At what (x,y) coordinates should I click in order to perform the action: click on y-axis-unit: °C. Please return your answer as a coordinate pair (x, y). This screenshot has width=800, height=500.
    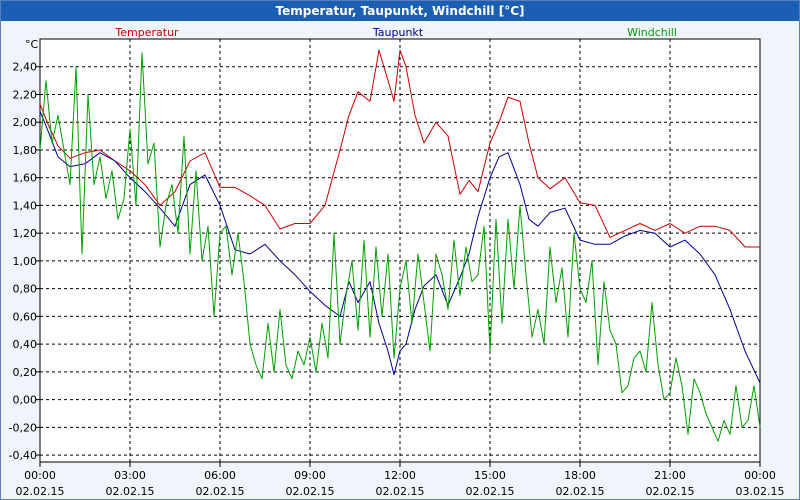
    Looking at the image, I should click on (32, 44).